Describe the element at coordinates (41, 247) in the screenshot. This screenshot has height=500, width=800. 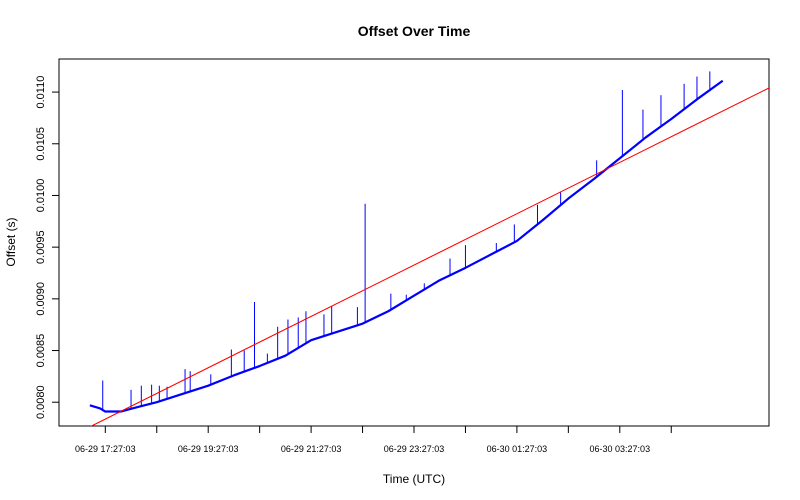
I see `y-tick-label: 0.0095` at that location.